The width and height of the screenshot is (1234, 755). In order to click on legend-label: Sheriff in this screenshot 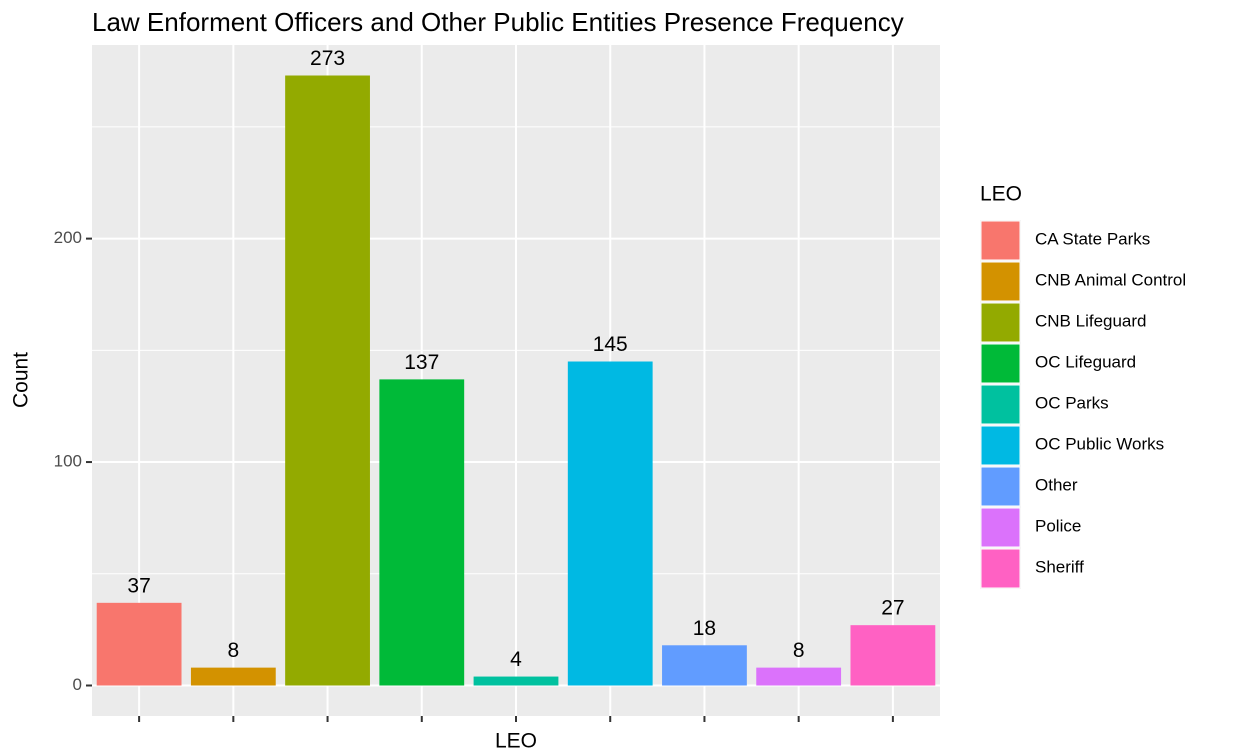, I will do `click(1059, 566)`.